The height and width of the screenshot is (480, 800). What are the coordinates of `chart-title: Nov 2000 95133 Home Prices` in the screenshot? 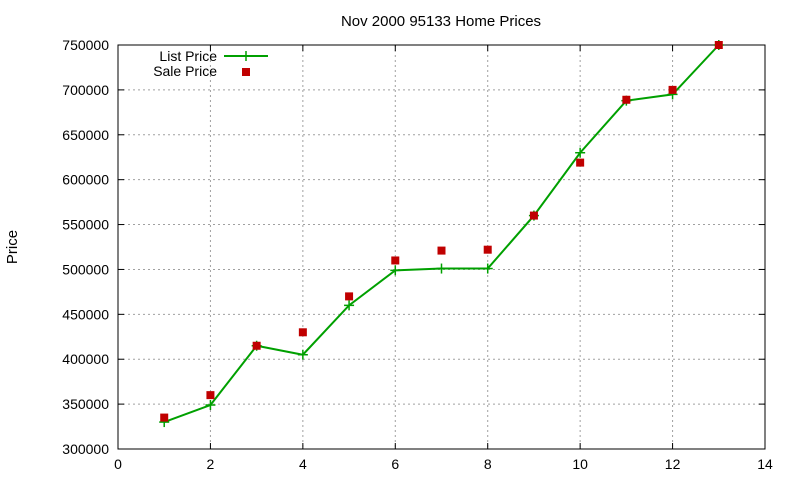 It's located at (441, 21).